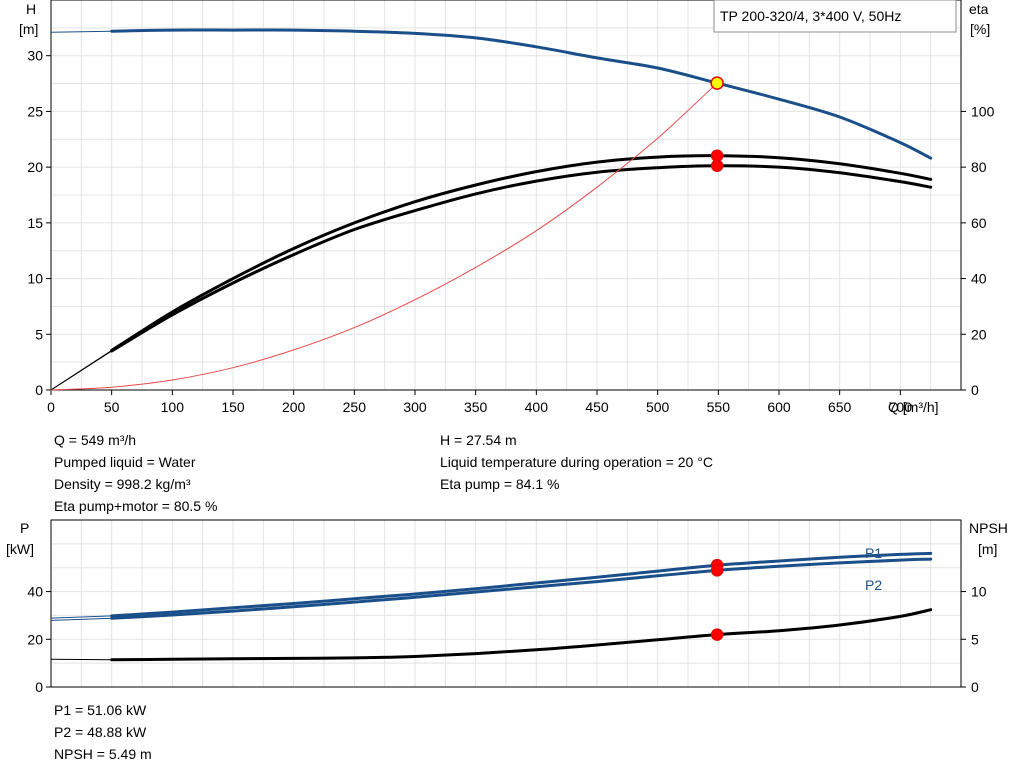 The image size is (1024, 781). Describe the element at coordinates (415, 407) in the screenshot. I see `x-tick-label: 300` at that location.